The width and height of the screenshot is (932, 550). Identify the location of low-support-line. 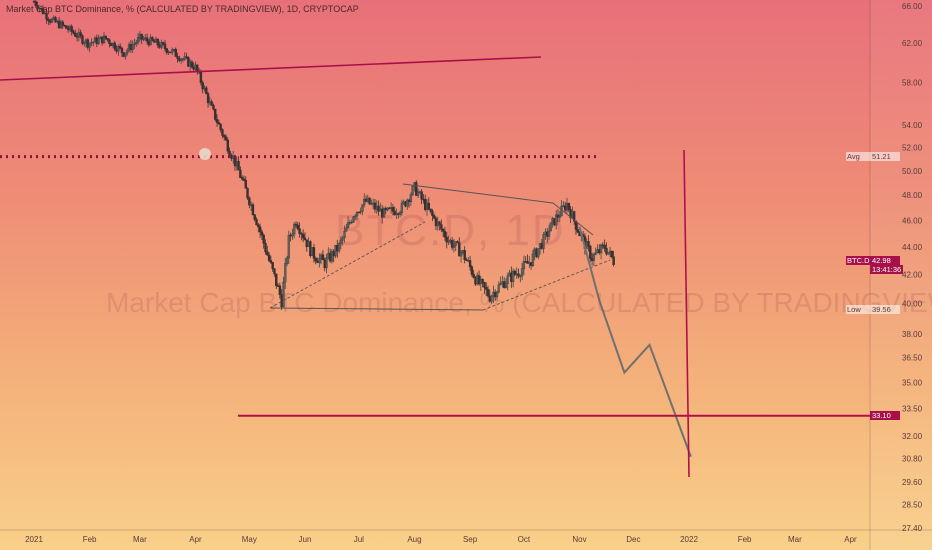
(376, 309).